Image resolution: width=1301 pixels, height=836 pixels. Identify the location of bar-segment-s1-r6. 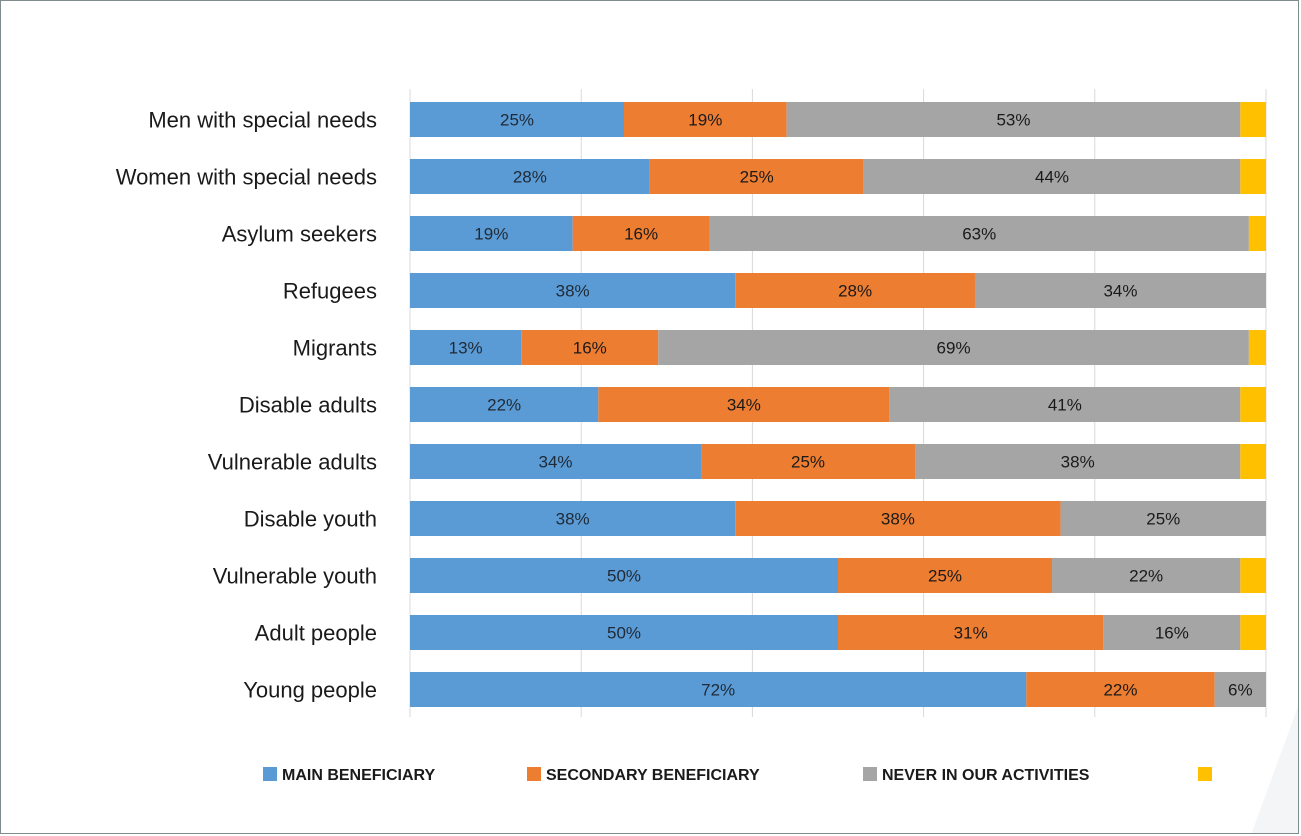
(808, 461).